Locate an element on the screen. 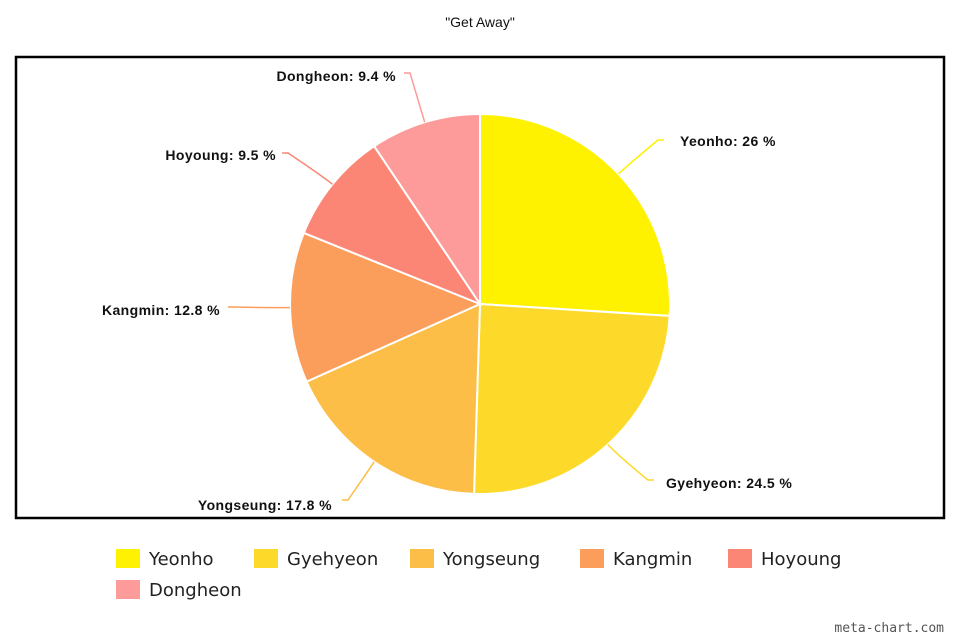 This screenshot has height=640, width=960. legend-swatch-yongseung is located at coordinates (422, 558).